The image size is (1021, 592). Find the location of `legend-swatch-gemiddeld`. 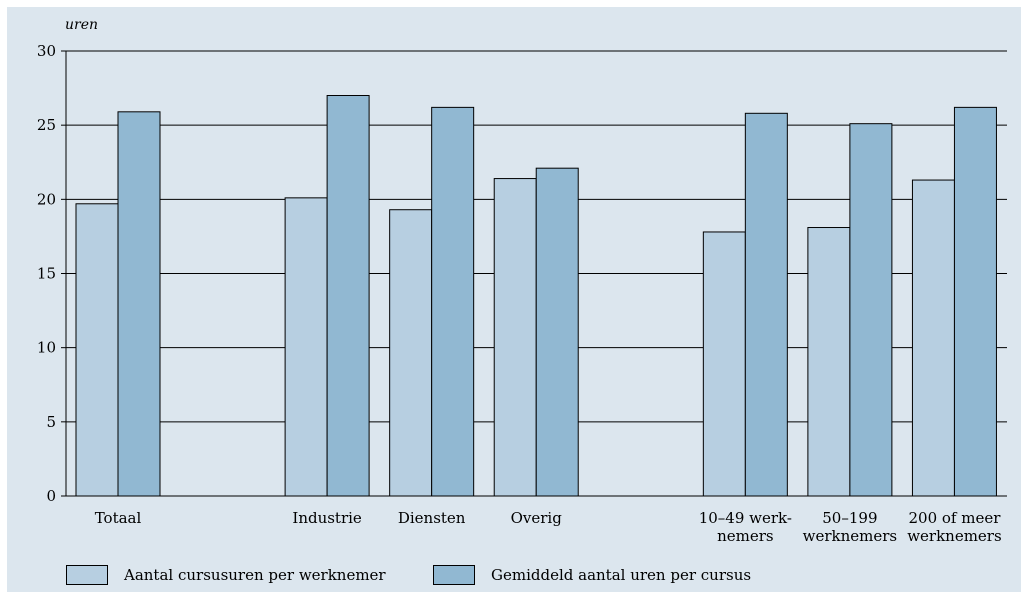

legend-swatch-gemiddeld is located at coordinates (454, 575).